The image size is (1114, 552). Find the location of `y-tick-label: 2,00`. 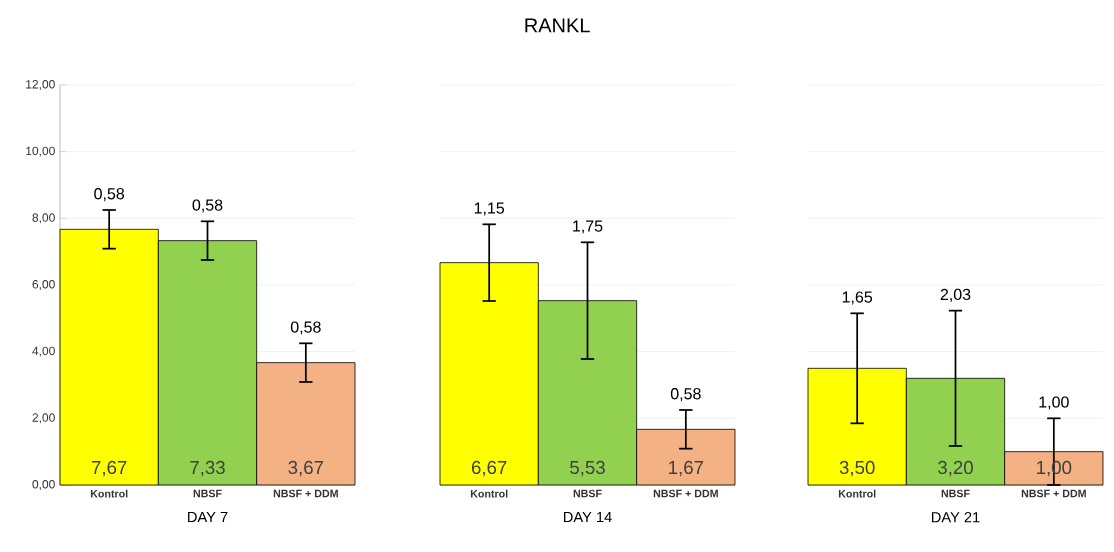

y-tick-label: 2,00 is located at coordinates (43, 418).